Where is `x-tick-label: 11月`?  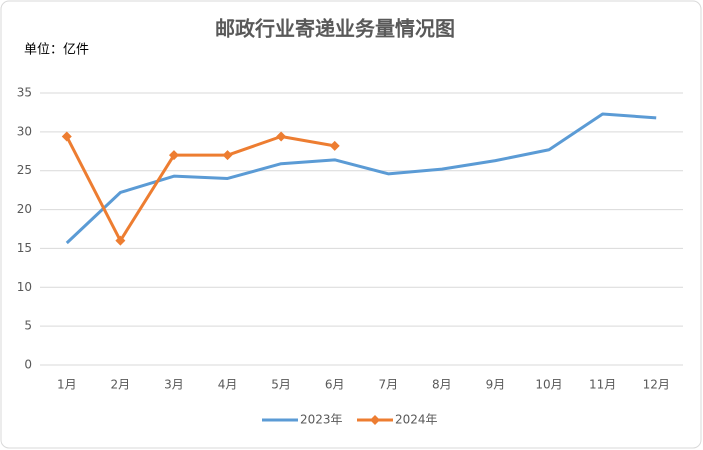
x-tick-label: 11月 is located at coordinates (602, 385).